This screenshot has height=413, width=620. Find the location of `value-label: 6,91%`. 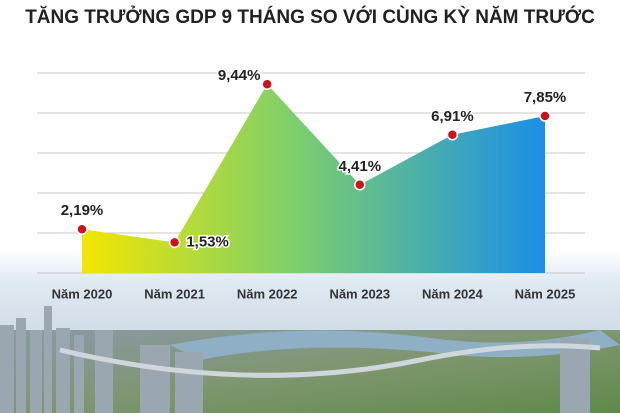

value-label: 6,91% is located at coordinates (452, 116).